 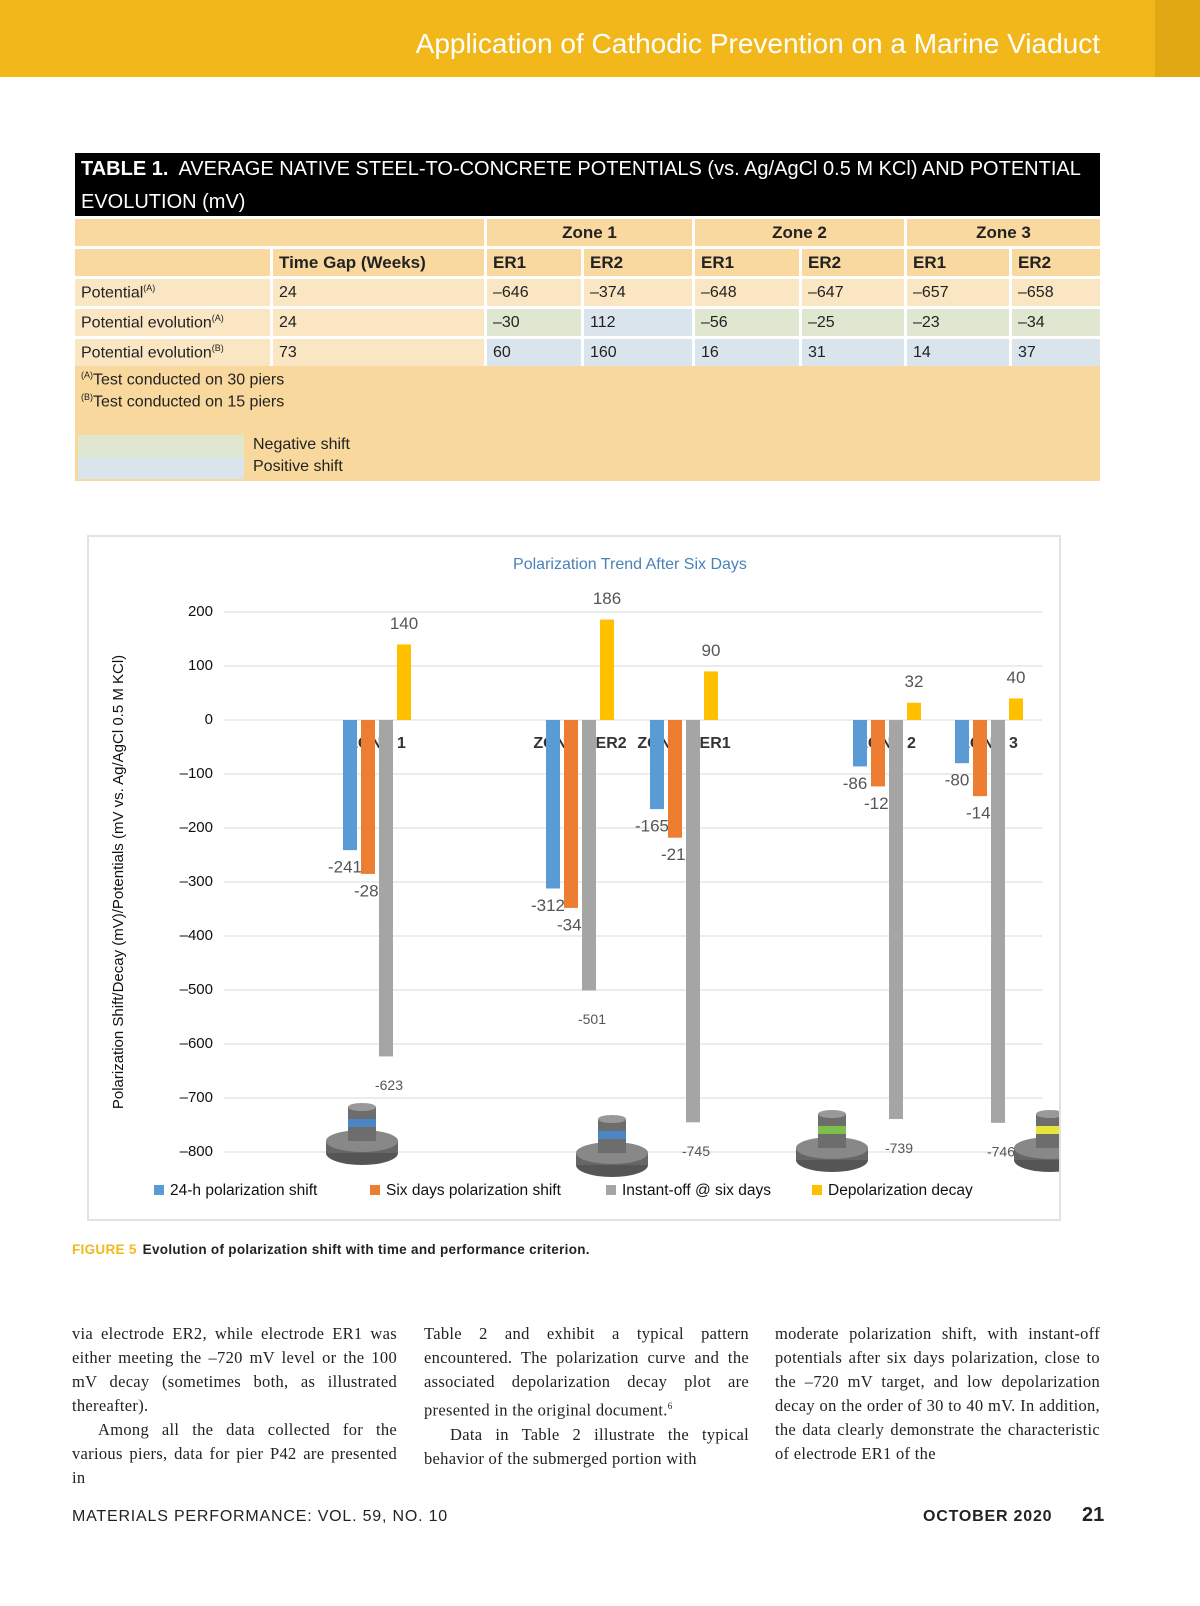 What do you see at coordinates (1177, 38) in the screenshot?
I see `header-edge` at bounding box center [1177, 38].